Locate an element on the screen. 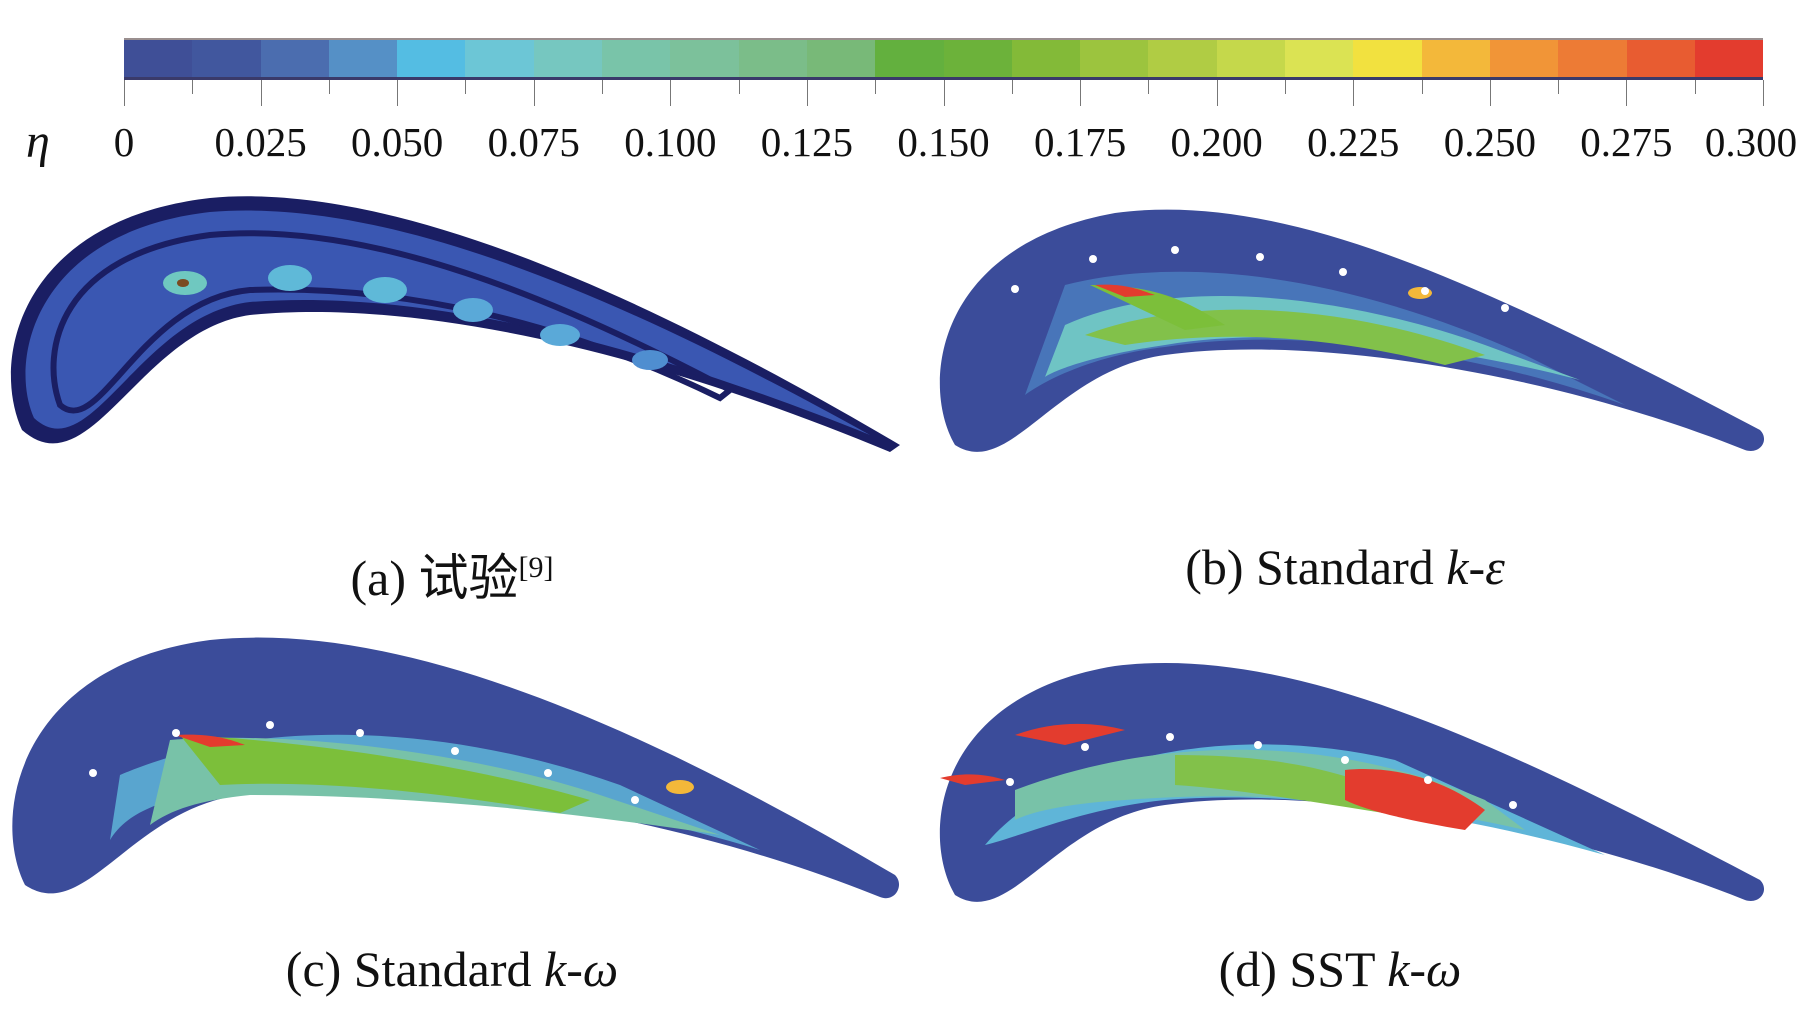 The height and width of the screenshot is (1033, 1819). contour-panel-d is located at coordinates (1352, 782).